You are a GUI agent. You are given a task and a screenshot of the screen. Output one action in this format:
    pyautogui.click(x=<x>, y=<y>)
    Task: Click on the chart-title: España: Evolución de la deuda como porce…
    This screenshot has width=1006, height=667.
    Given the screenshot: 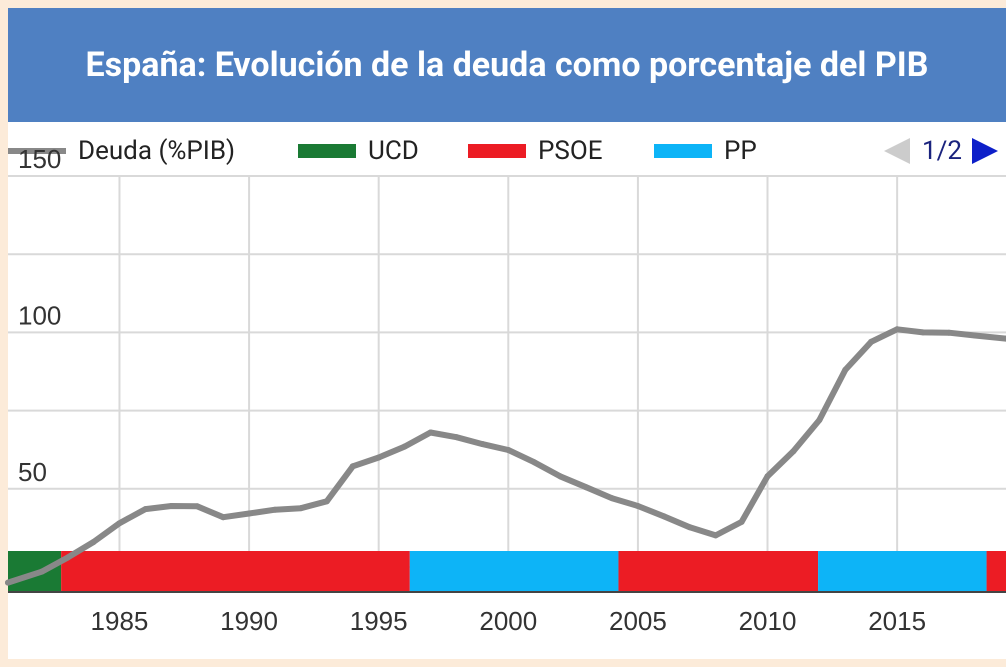 What is the action you would take?
    pyautogui.click(x=507, y=65)
    